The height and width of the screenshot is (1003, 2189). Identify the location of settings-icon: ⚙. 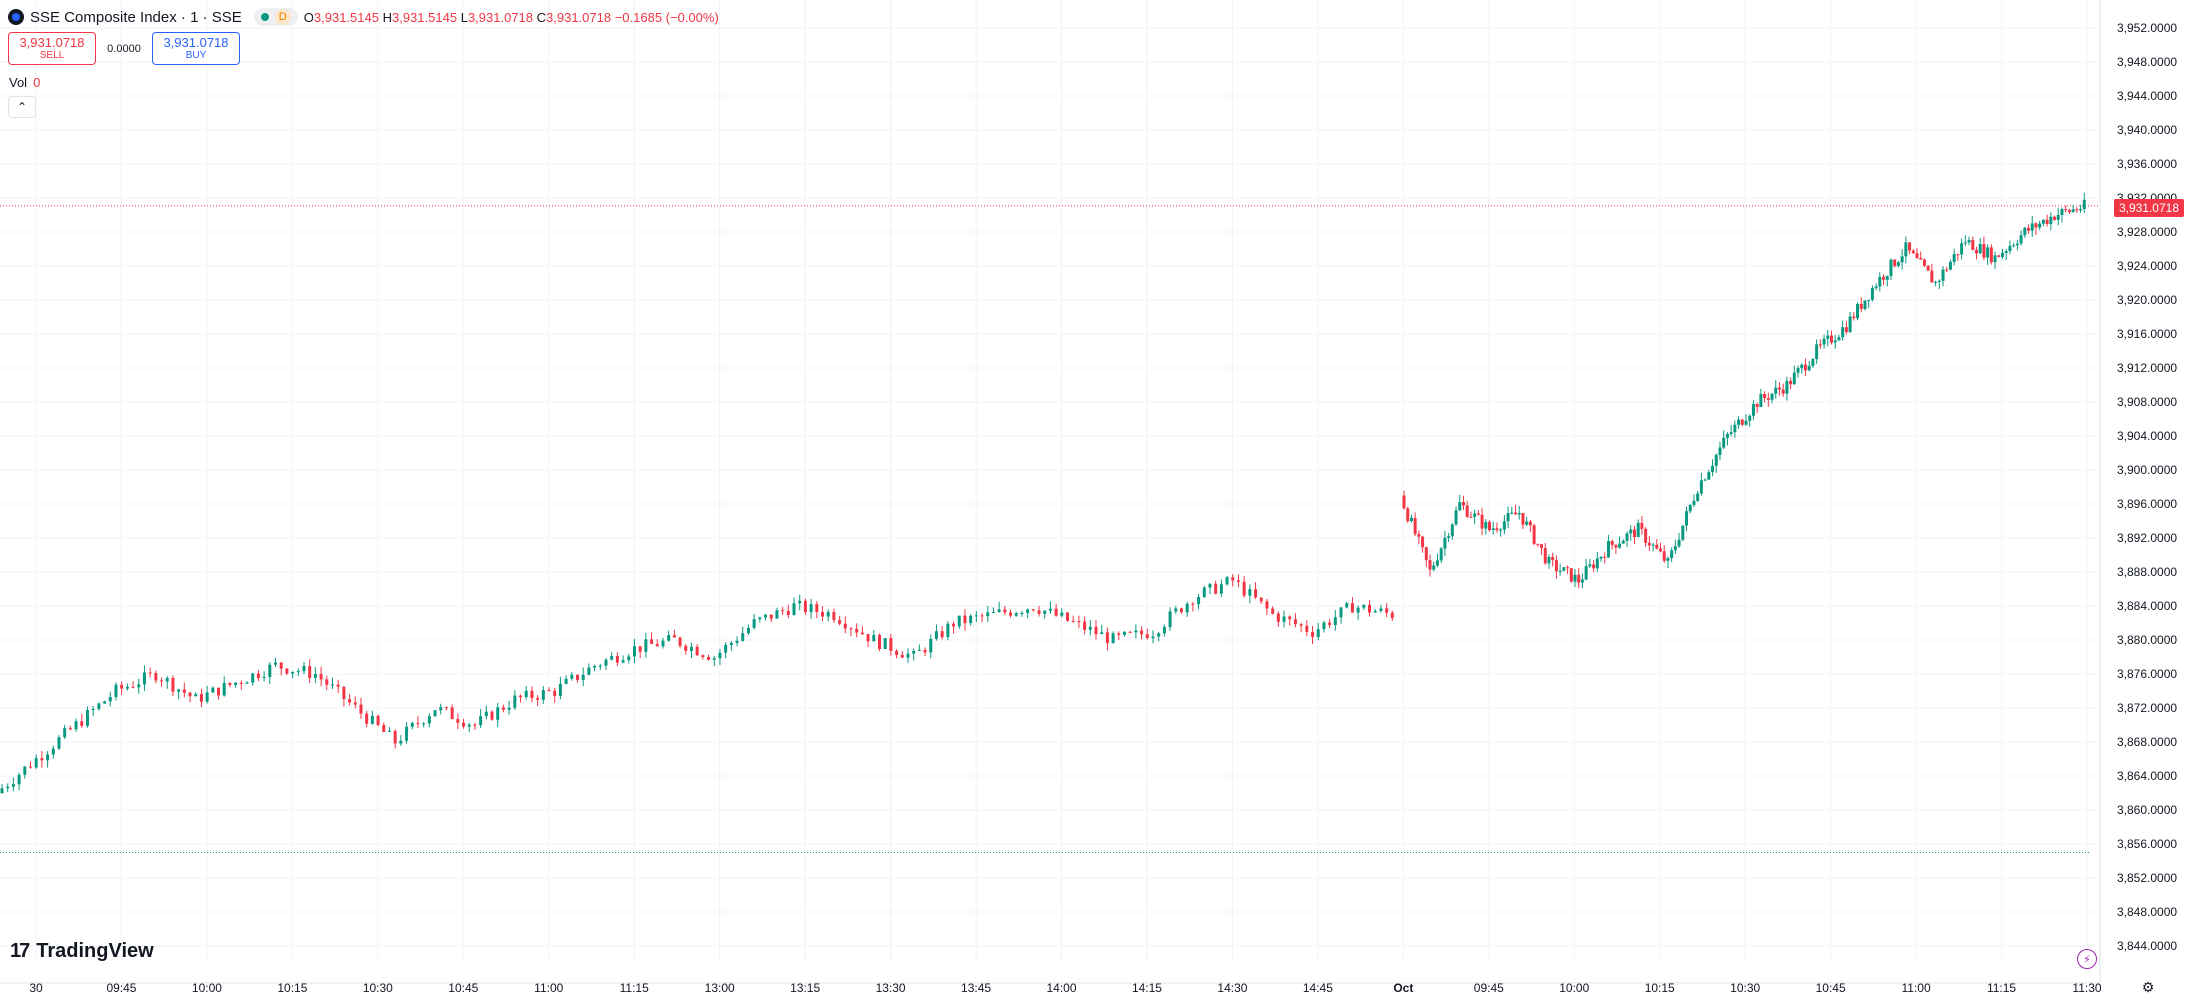
(2148, 986).